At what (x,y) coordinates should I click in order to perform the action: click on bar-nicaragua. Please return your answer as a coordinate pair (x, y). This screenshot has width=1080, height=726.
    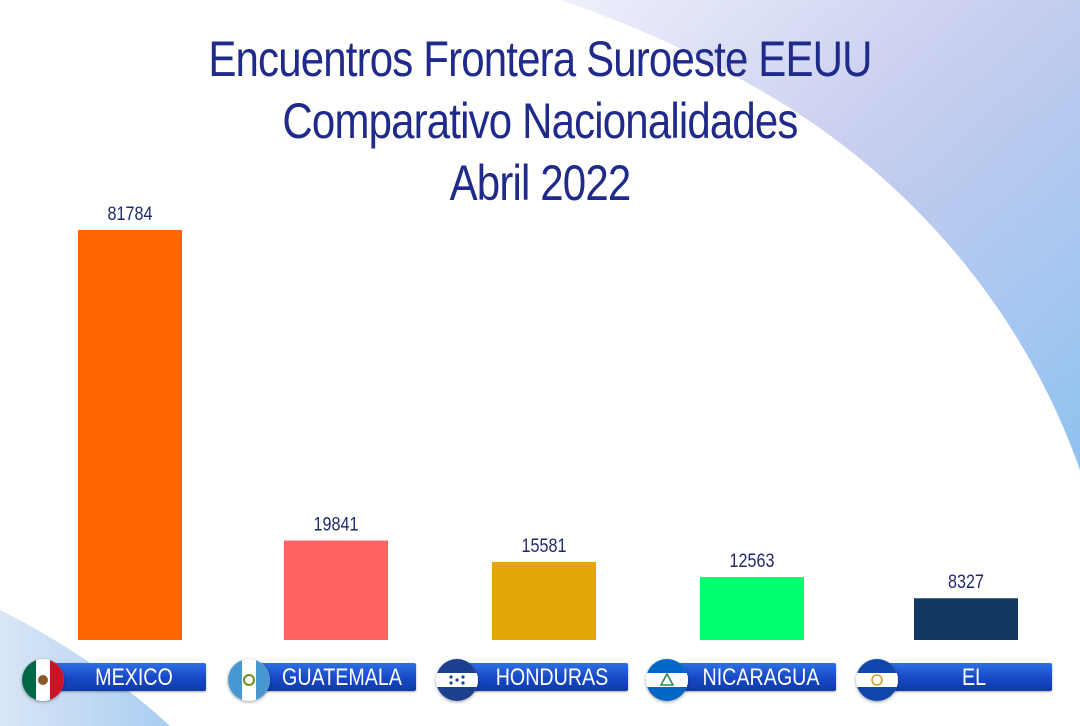
    Looking at the image, I should click on (752, 608).